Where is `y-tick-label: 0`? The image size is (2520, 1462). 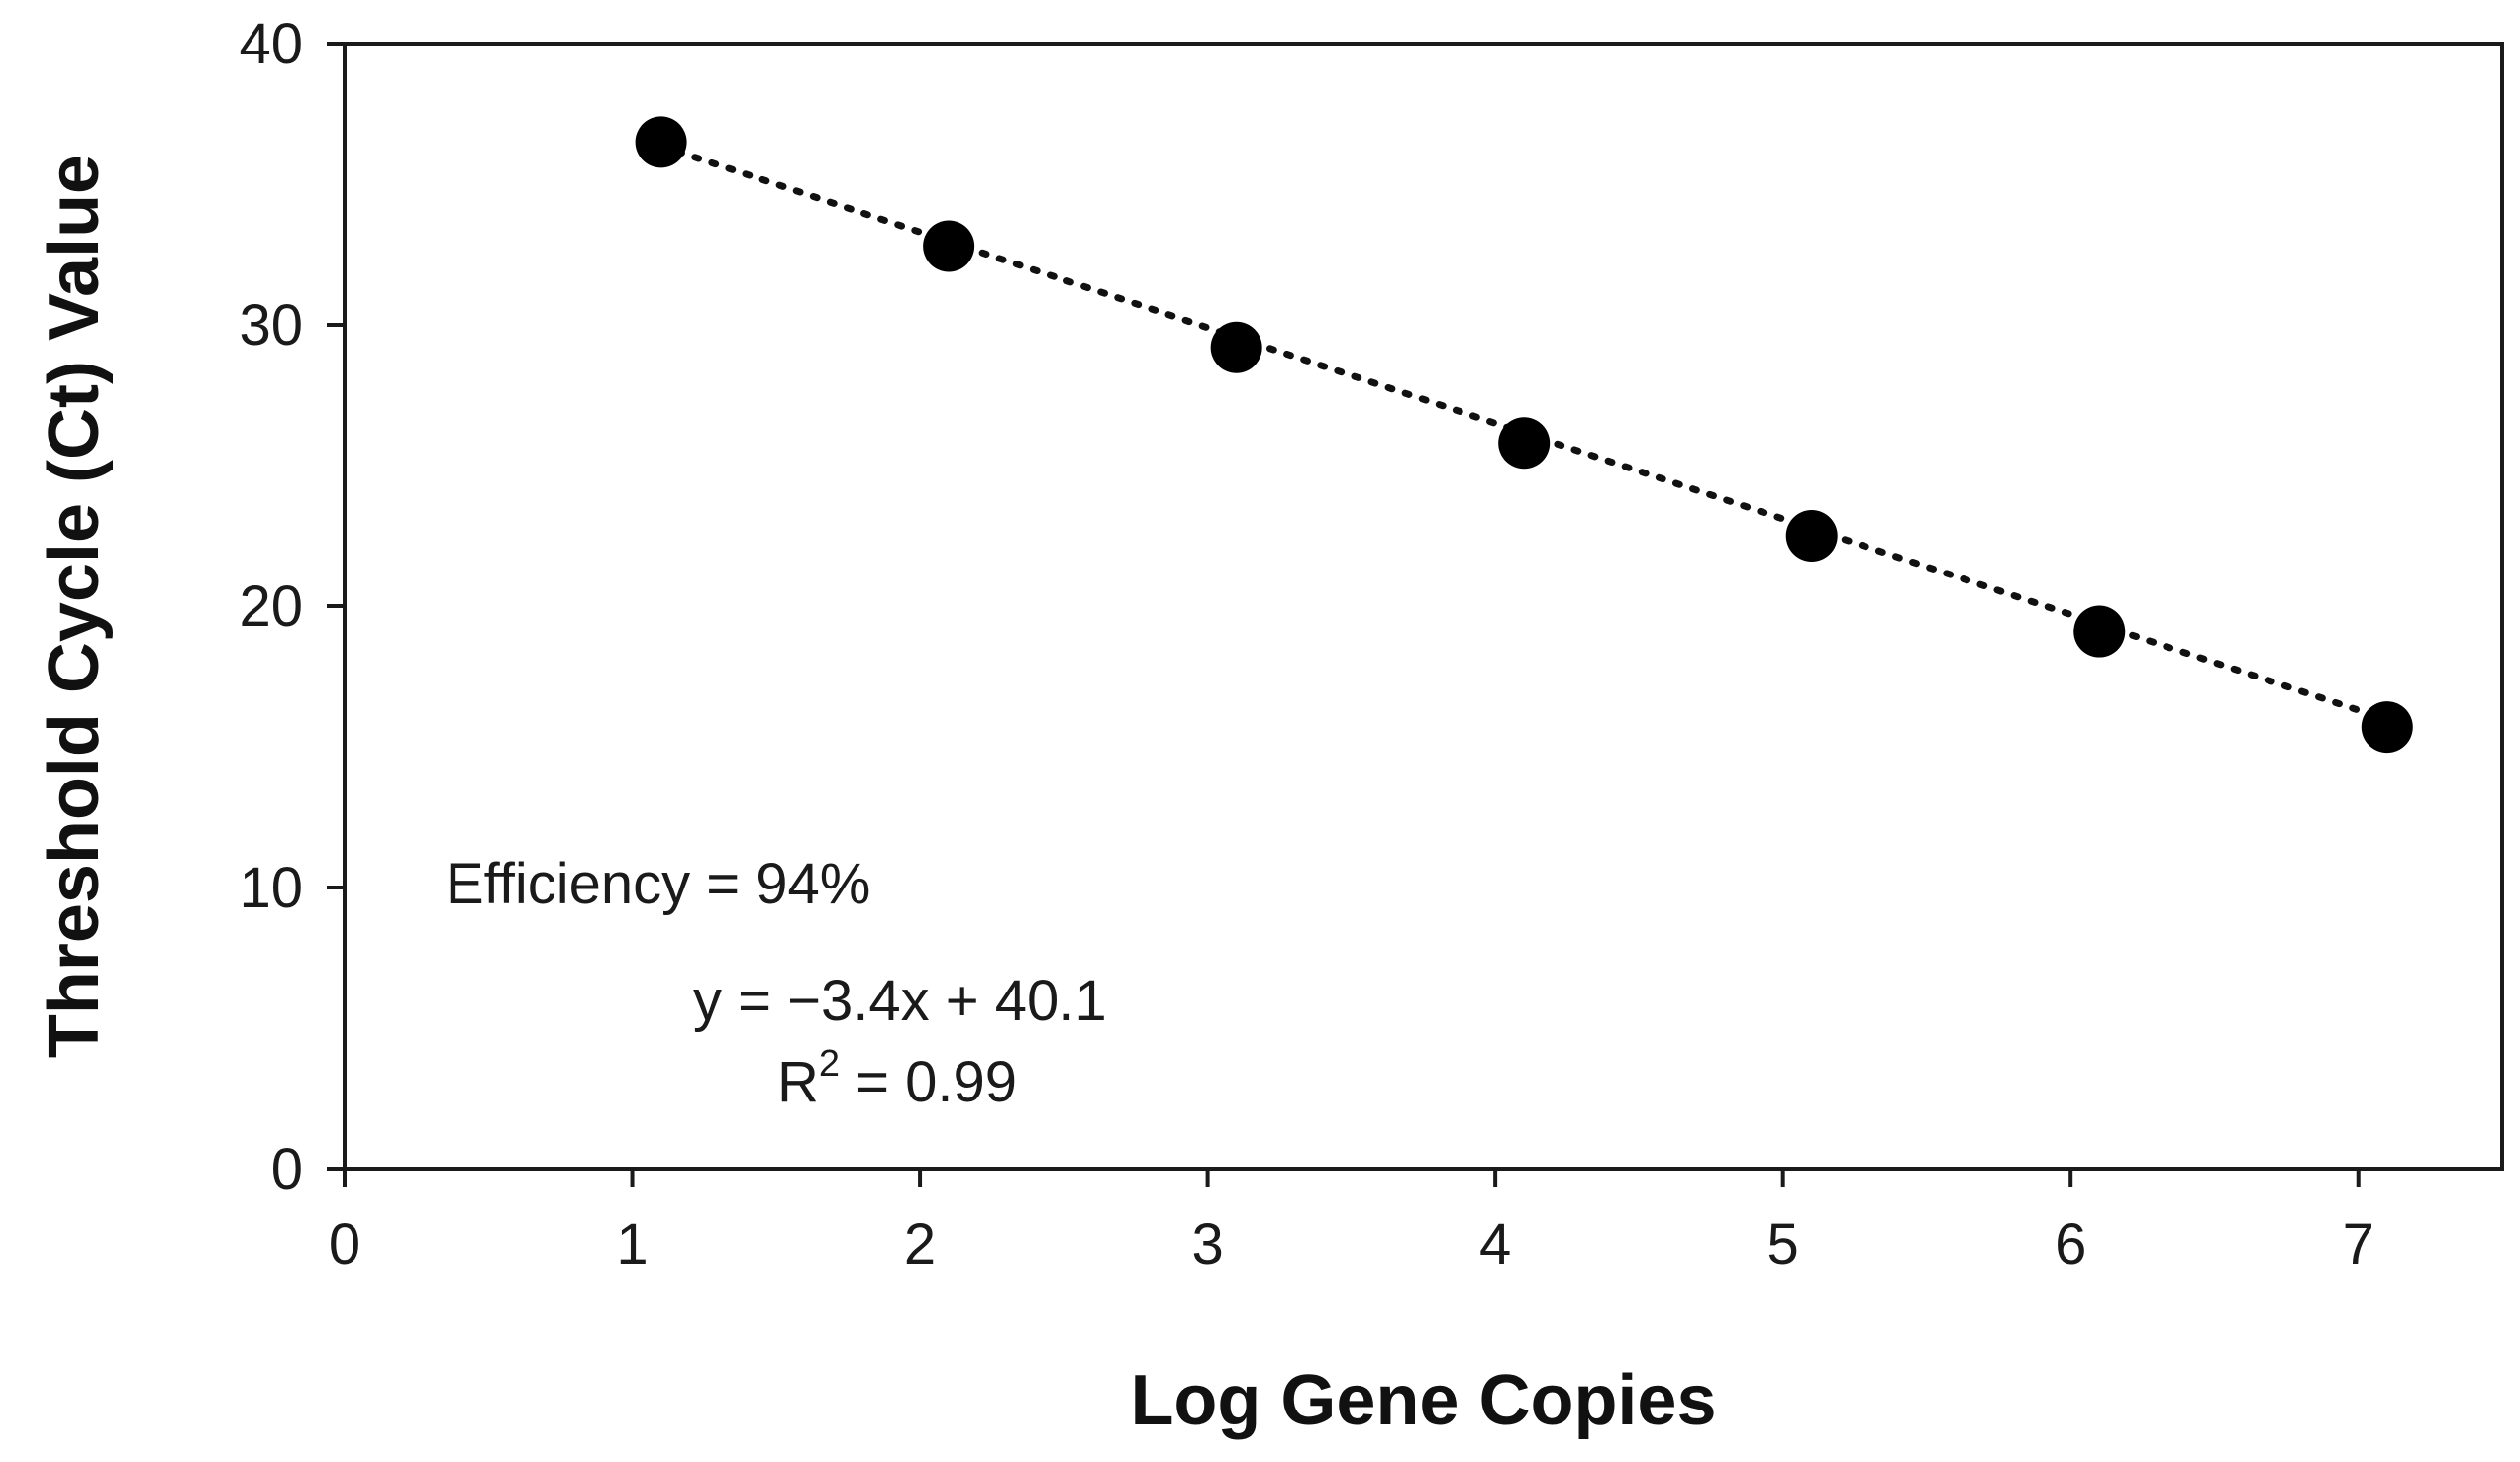 y-tick-label: 0 is located at coordinates (287, 1169).